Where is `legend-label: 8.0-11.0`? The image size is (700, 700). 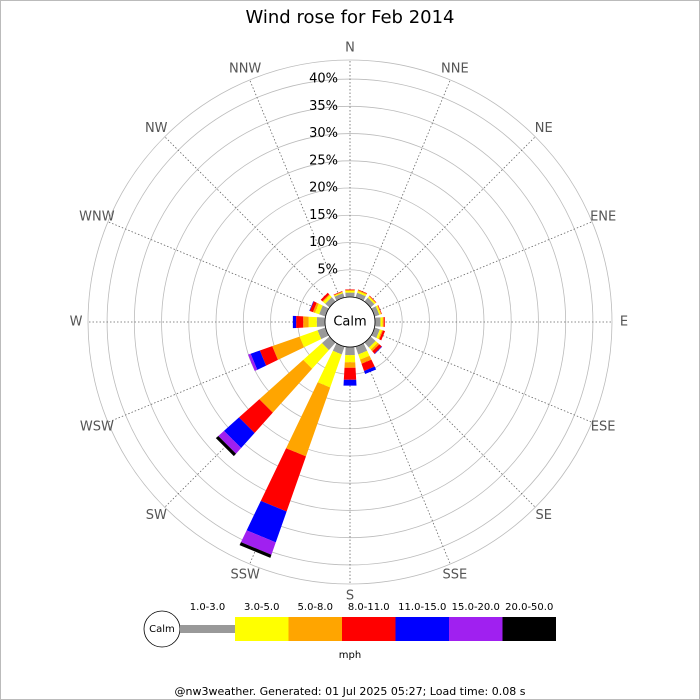
legend-label: 8.0-11.0 is located at coordinates (369, 607).